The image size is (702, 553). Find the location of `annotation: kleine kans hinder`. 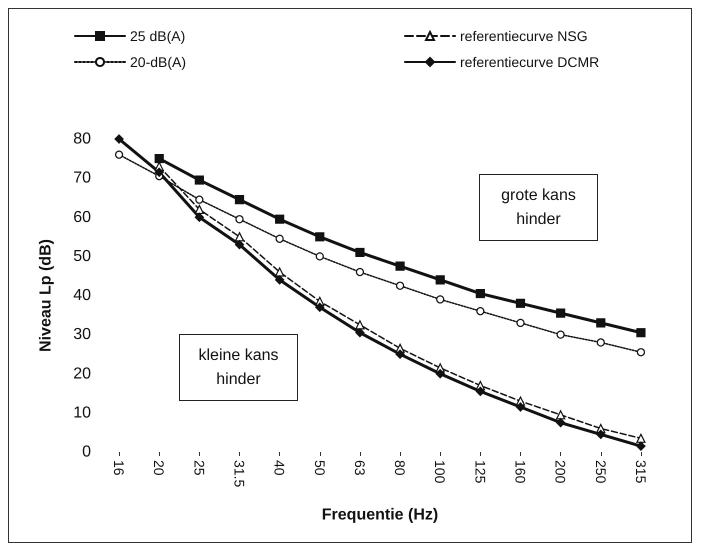

annotation: kleine kans hinder is located at coordinates (238, 367).